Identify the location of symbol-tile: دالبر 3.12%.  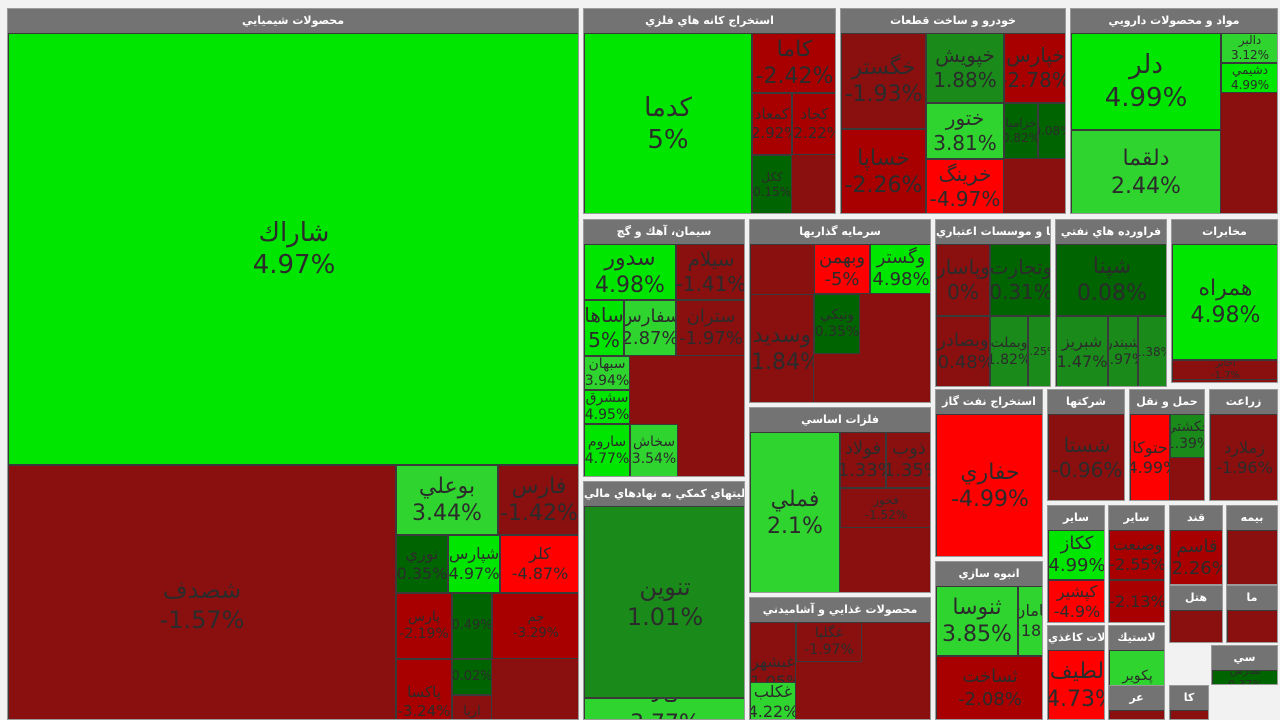
(1249, 48).